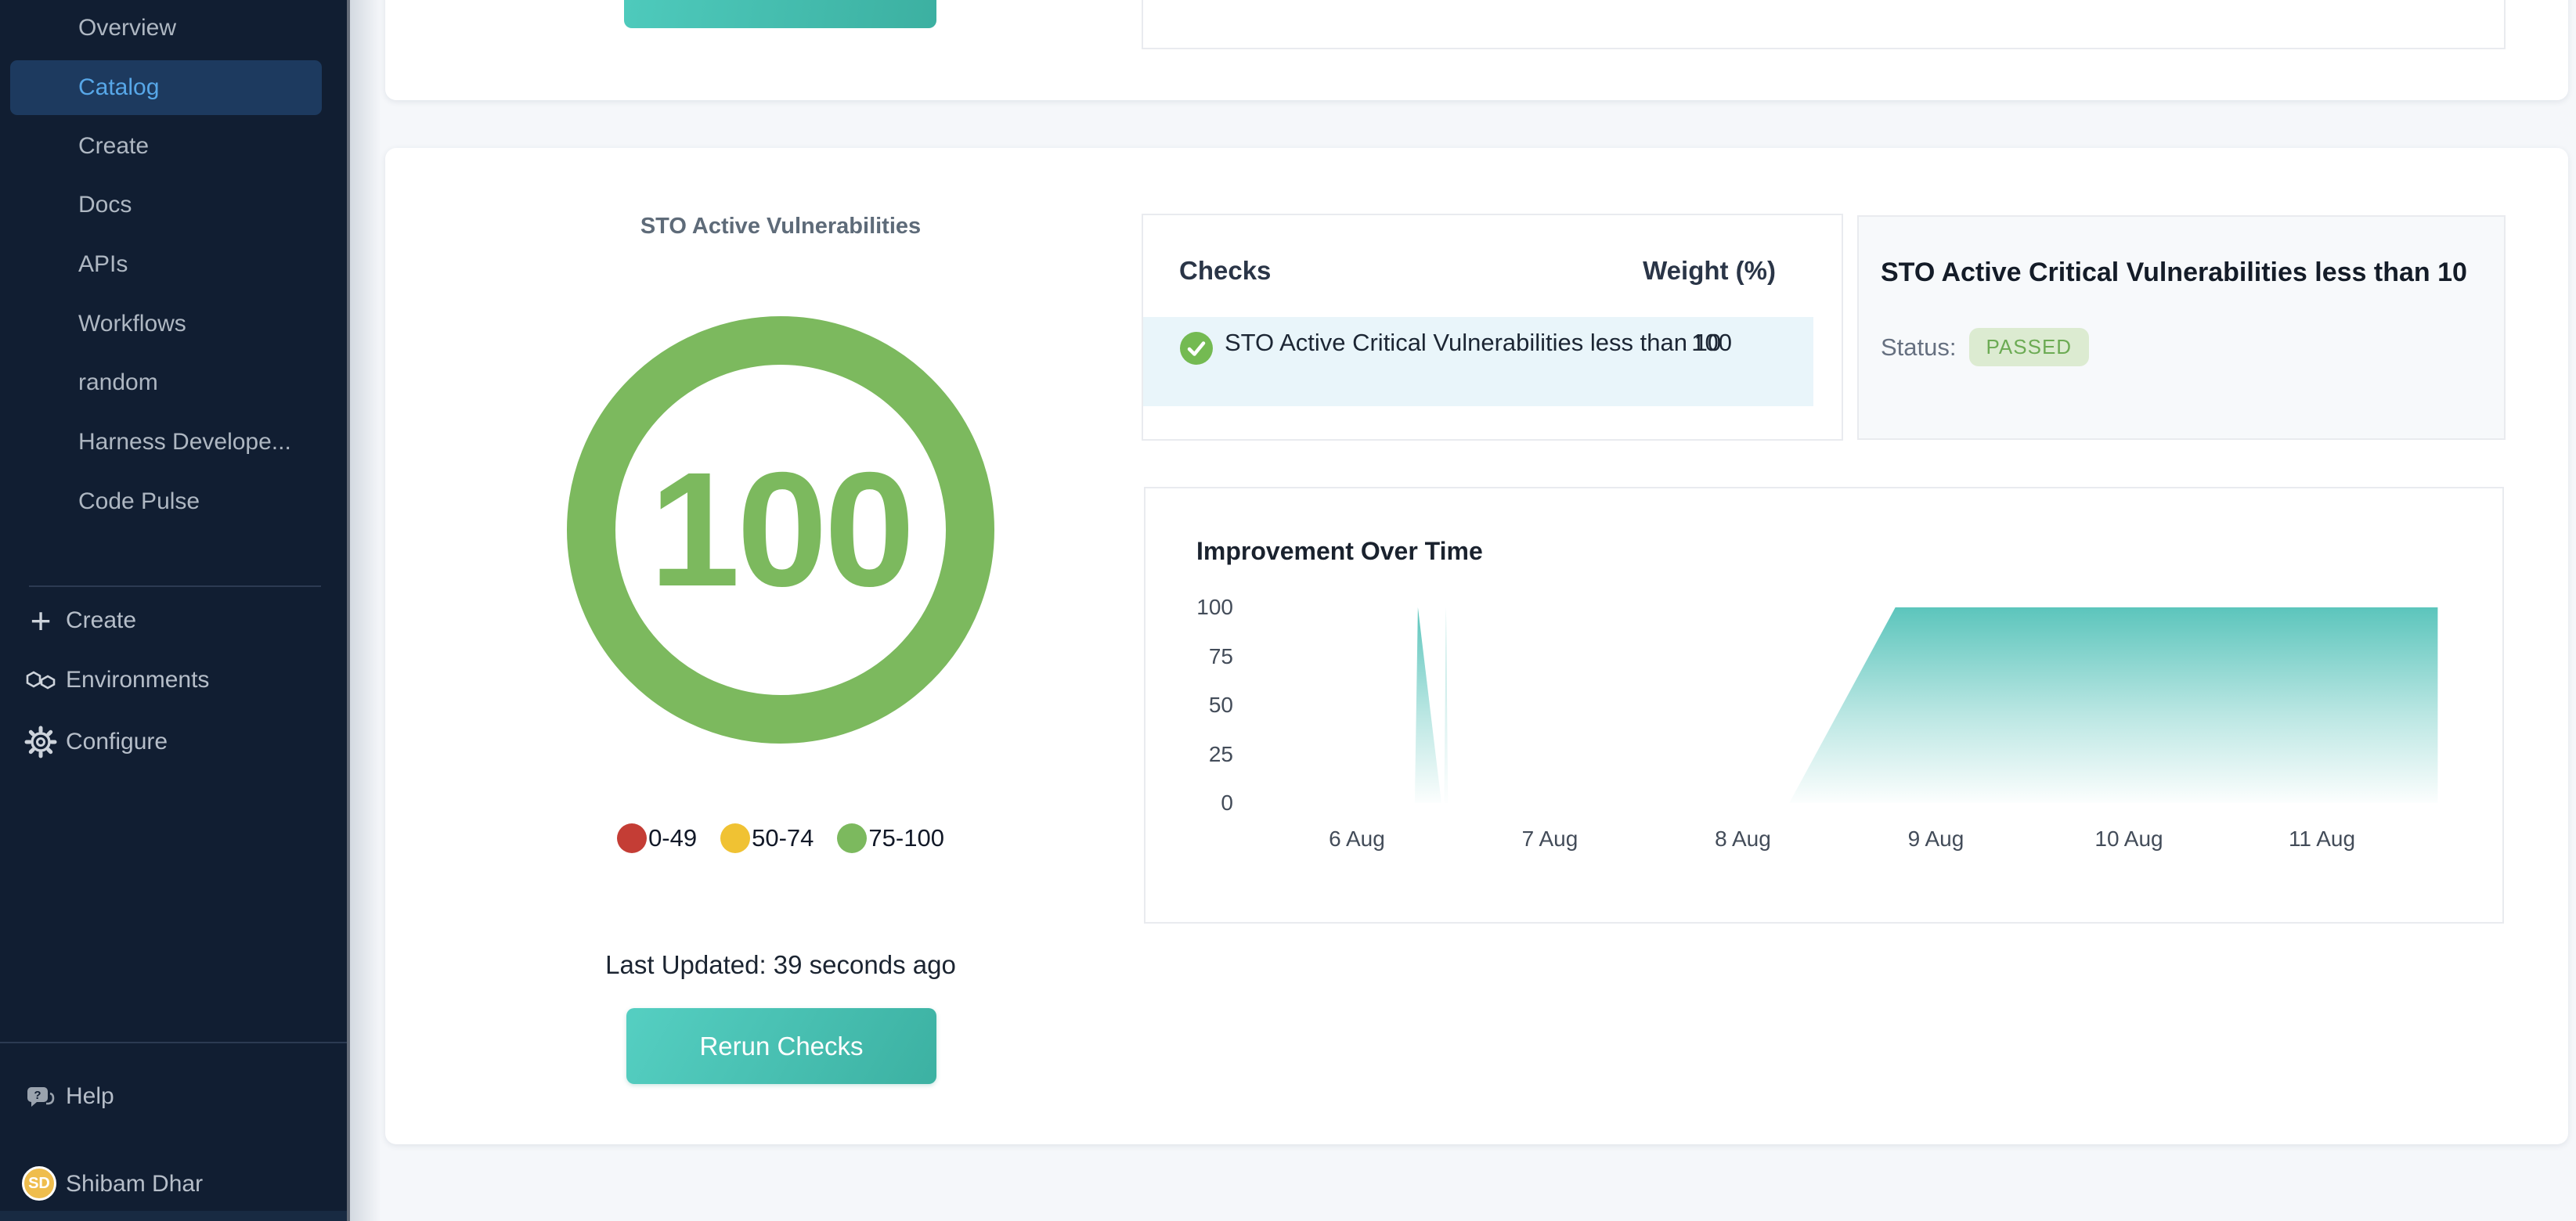 The image size is (2576, 1221). Describe the element at coordinates (735, 838) in the screenshot. I see `legend-dot-yellow` at that location.